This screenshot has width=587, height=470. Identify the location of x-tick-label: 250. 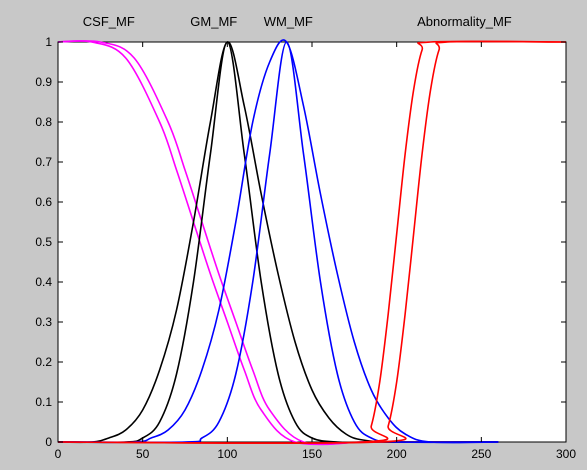
(481, 454).